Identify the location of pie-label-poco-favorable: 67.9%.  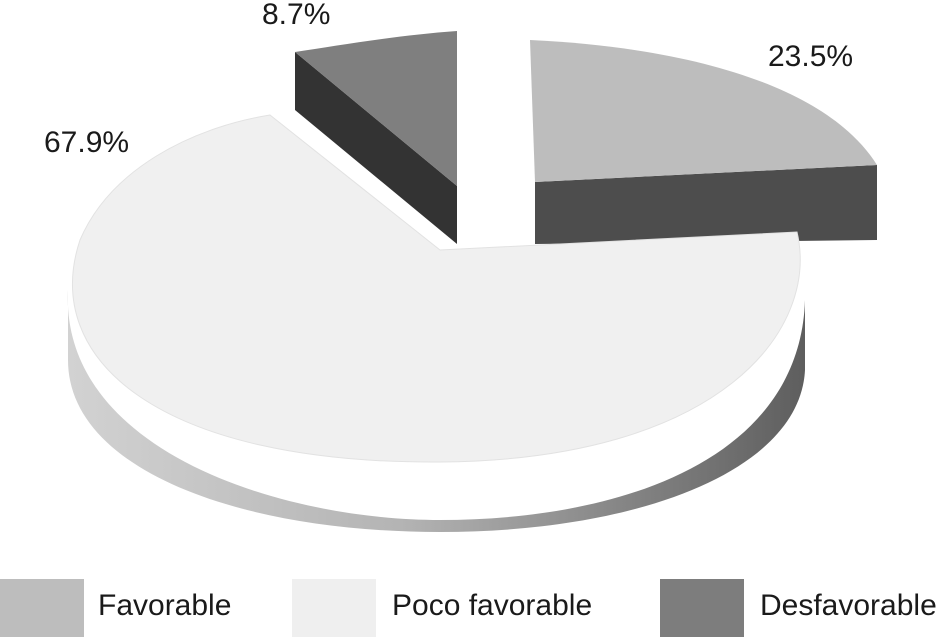
(86, 142).